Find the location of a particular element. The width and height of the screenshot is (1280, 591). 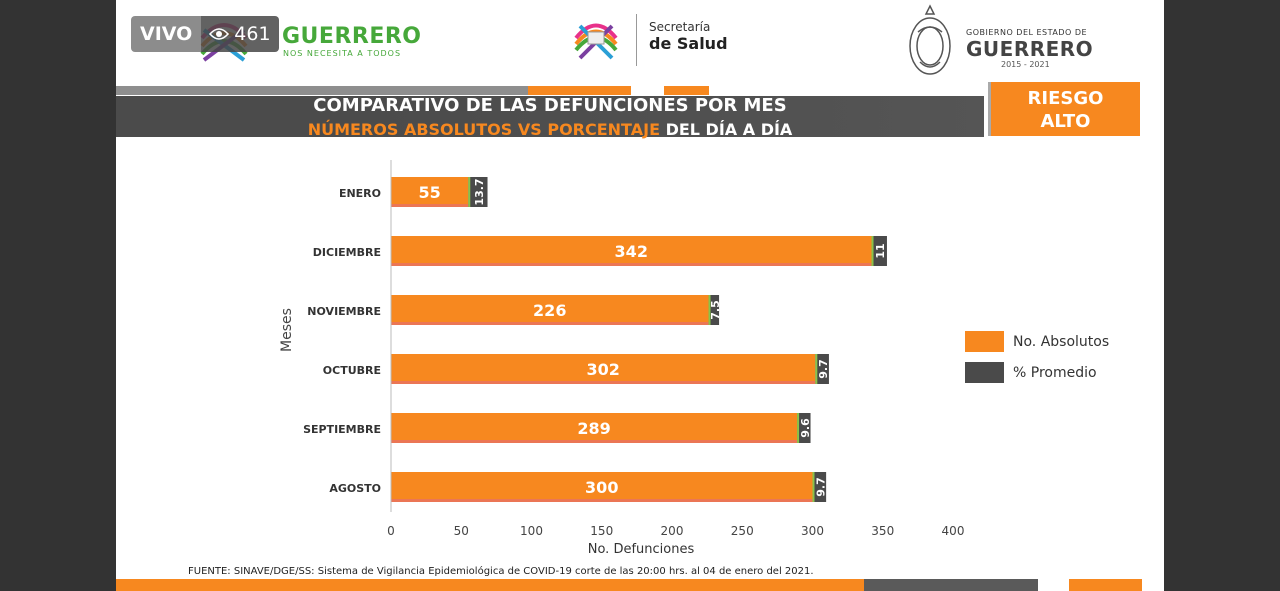

live-indicator: VIVO 461 is located at coordinates (205, 34).